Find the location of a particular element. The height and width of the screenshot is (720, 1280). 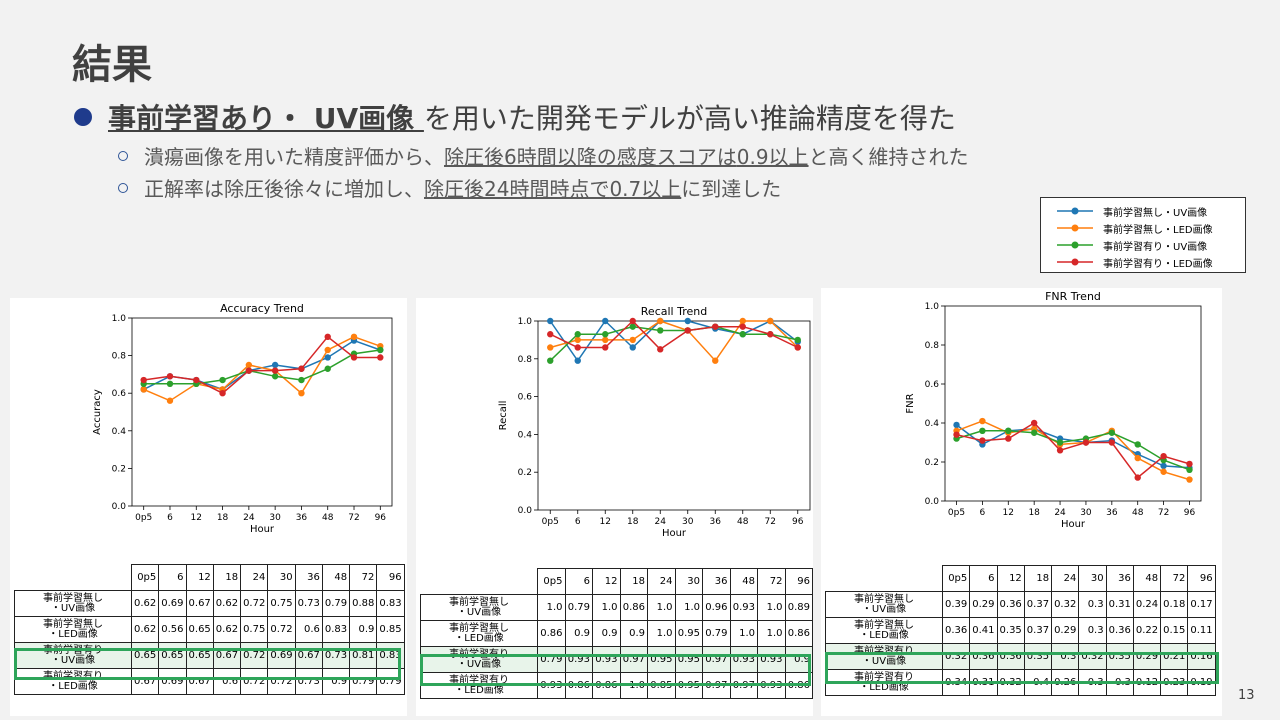

table-cell: 0.15 is located at coordinates (1174, 630).